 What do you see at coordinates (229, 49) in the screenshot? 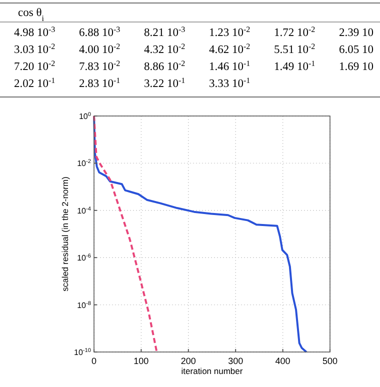
I see `text: 4.62 10$^{-2}$` at bounding box center [229, 49].